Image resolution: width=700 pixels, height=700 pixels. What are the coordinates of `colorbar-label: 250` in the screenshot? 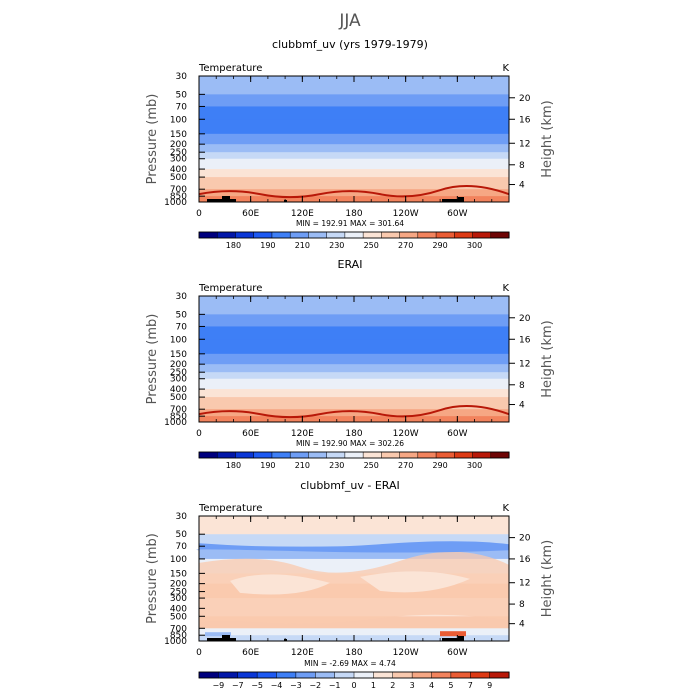 It's located at (371, 465).